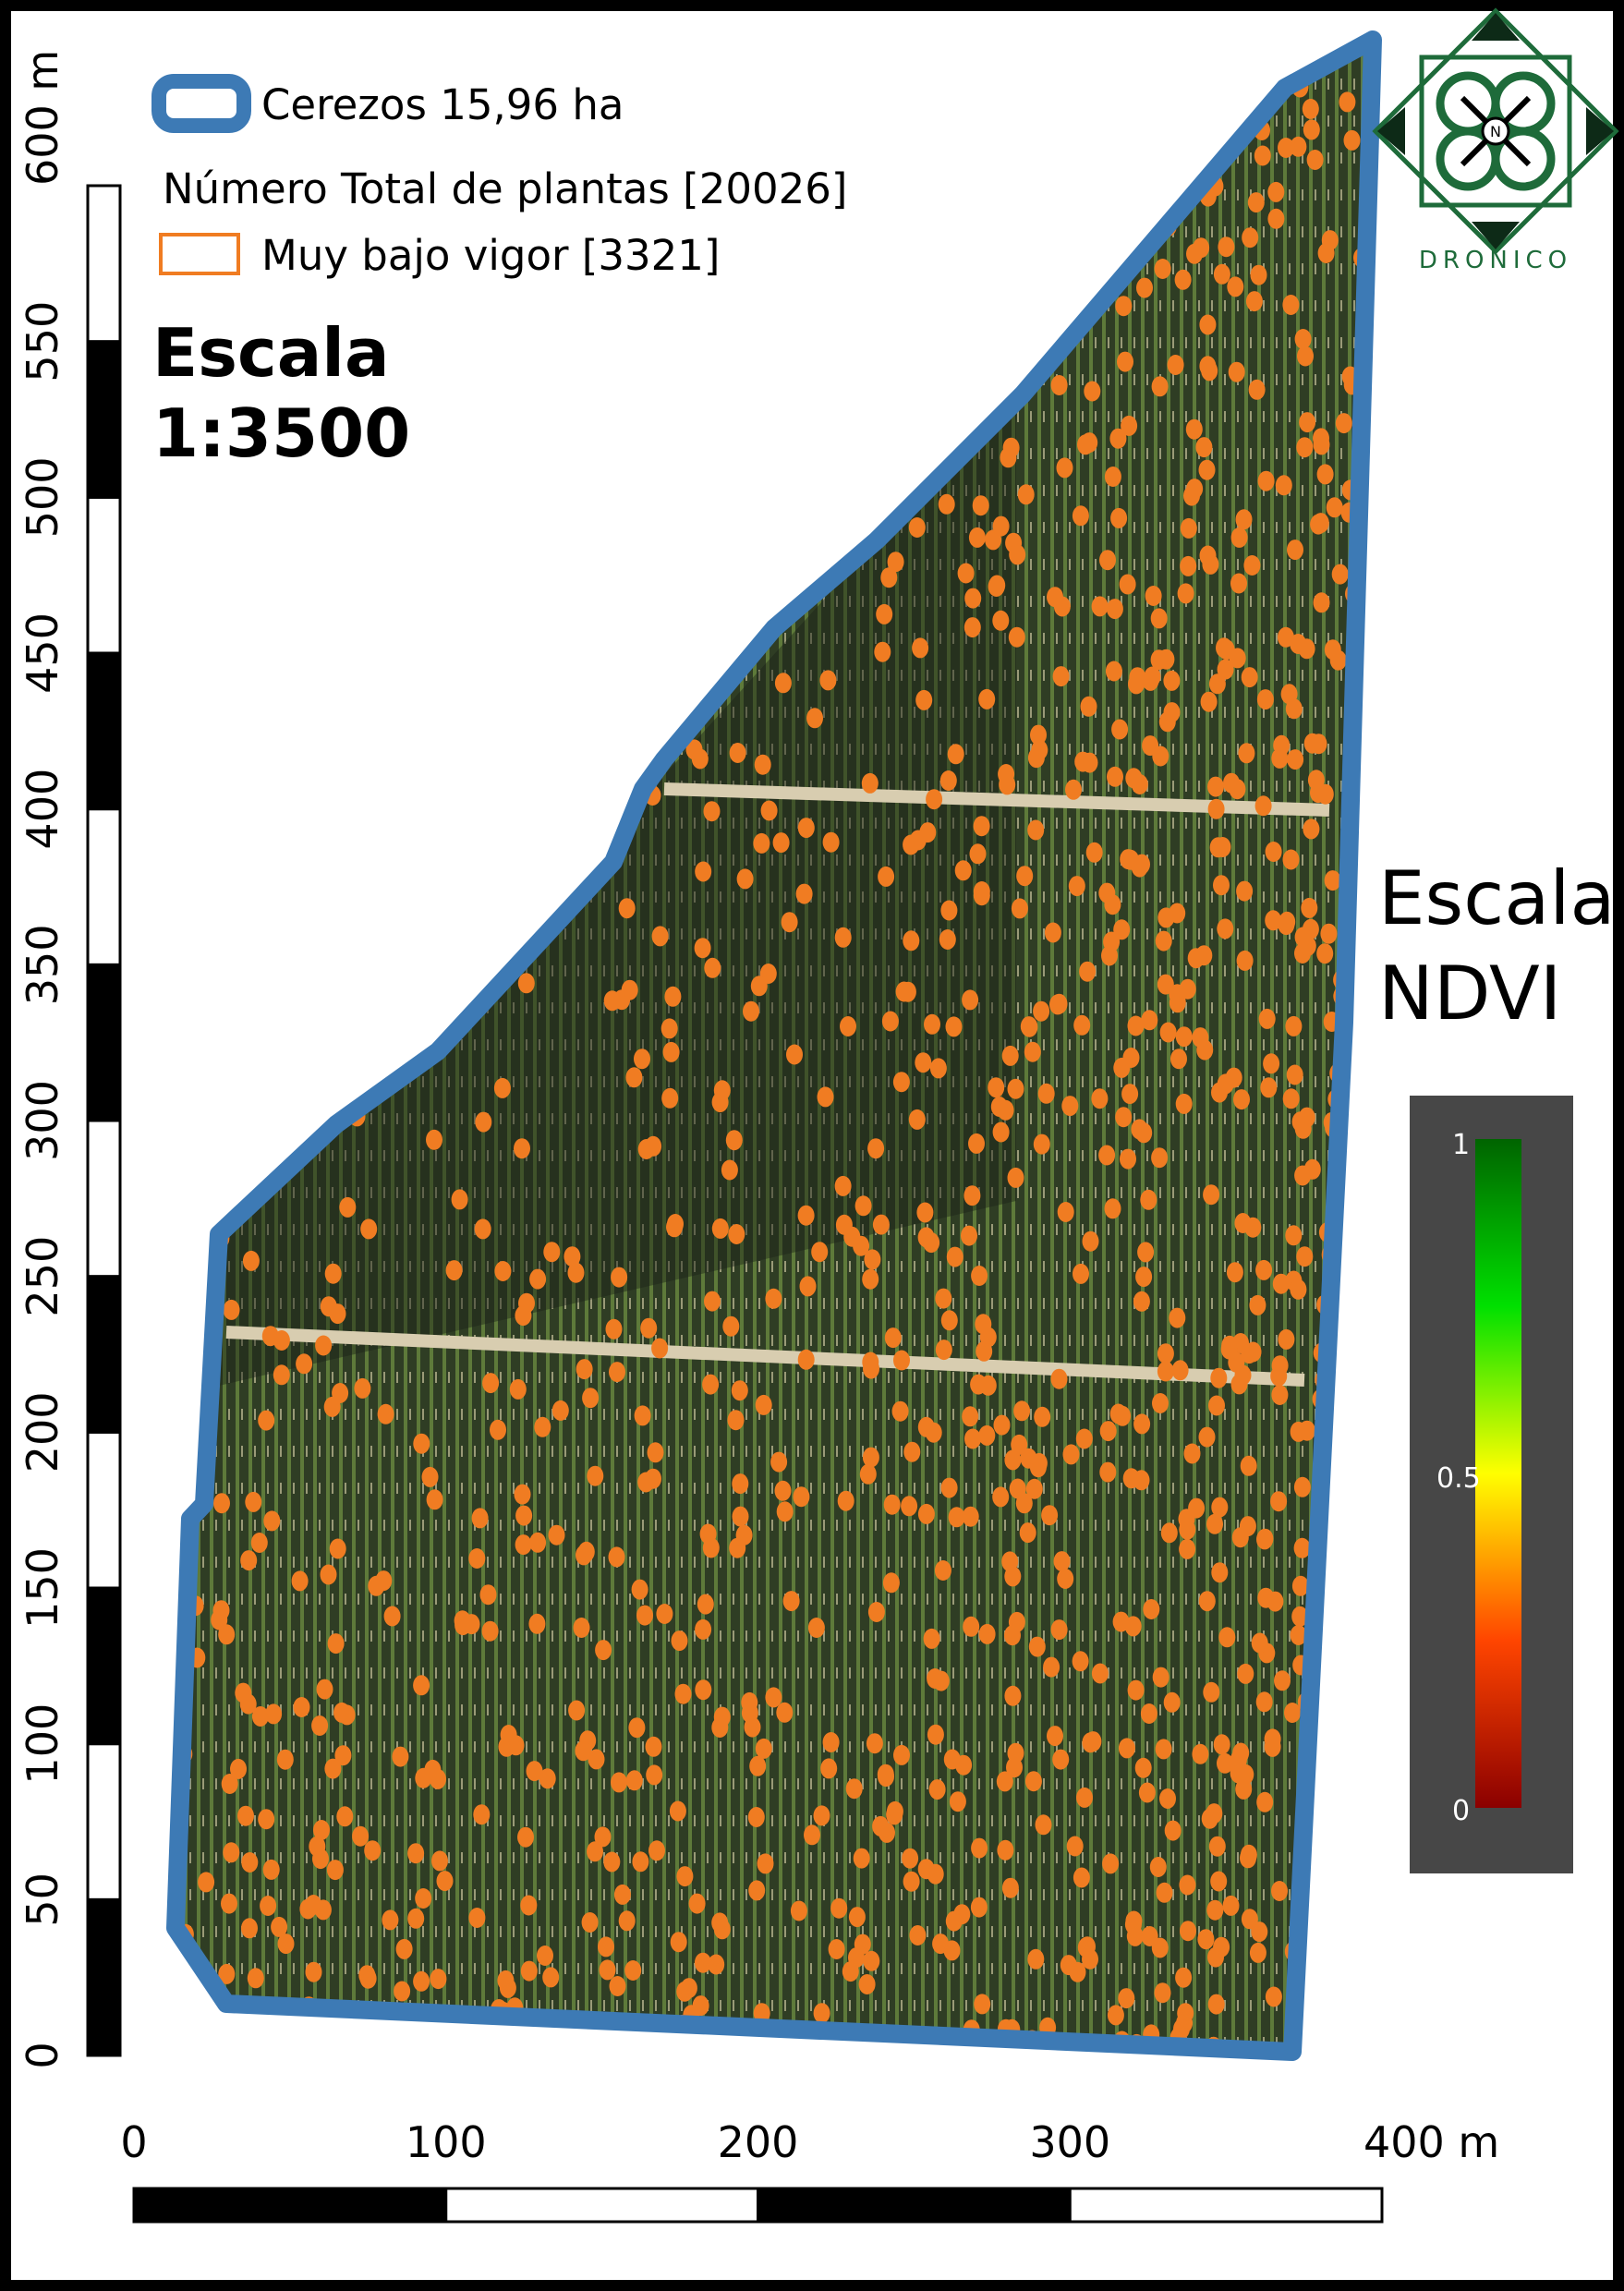 This screenshot has height=2291, width=1624. Describe the element at coordinates (42, 1588) in the screenshot. I see `scale-label: 150` at that location.